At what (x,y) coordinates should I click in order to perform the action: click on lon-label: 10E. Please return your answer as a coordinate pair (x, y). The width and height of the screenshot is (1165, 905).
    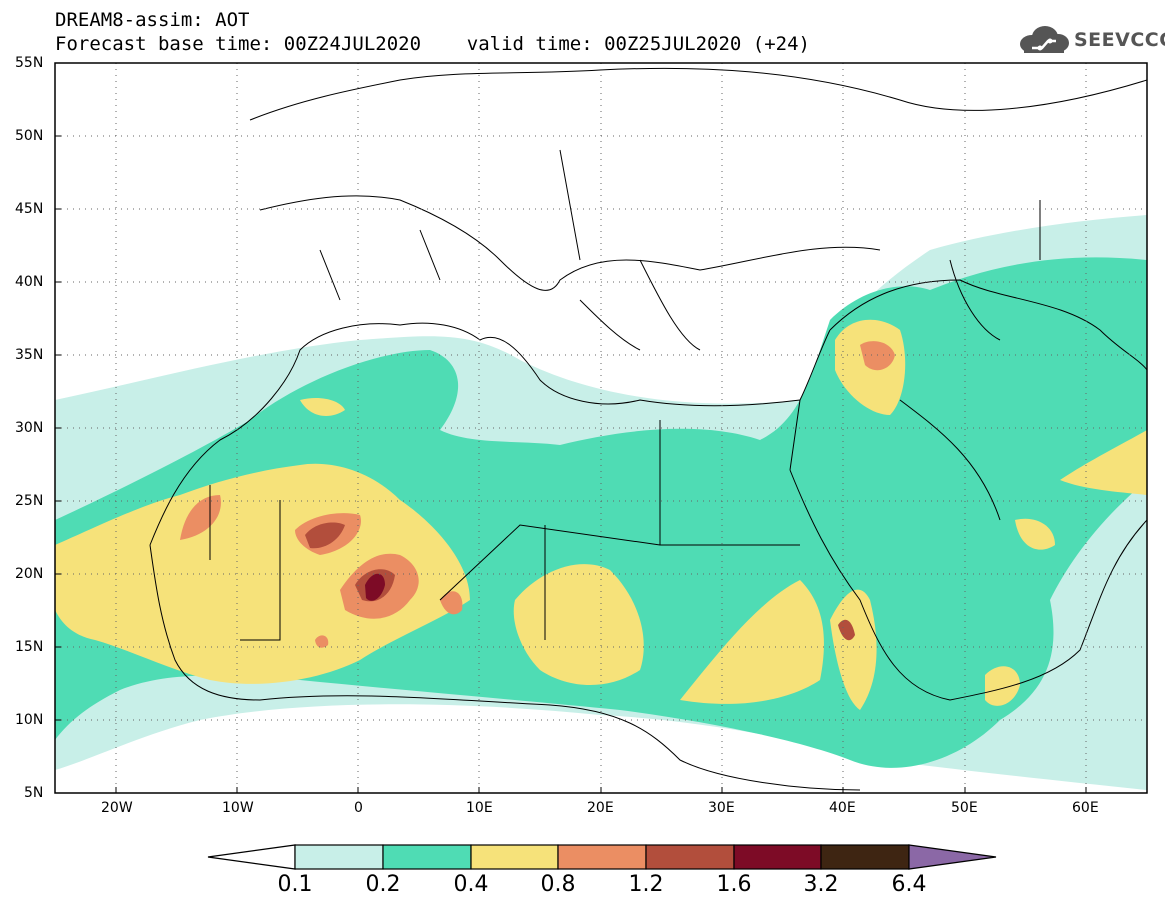
    Looking at the image, I should click on (479, 808).